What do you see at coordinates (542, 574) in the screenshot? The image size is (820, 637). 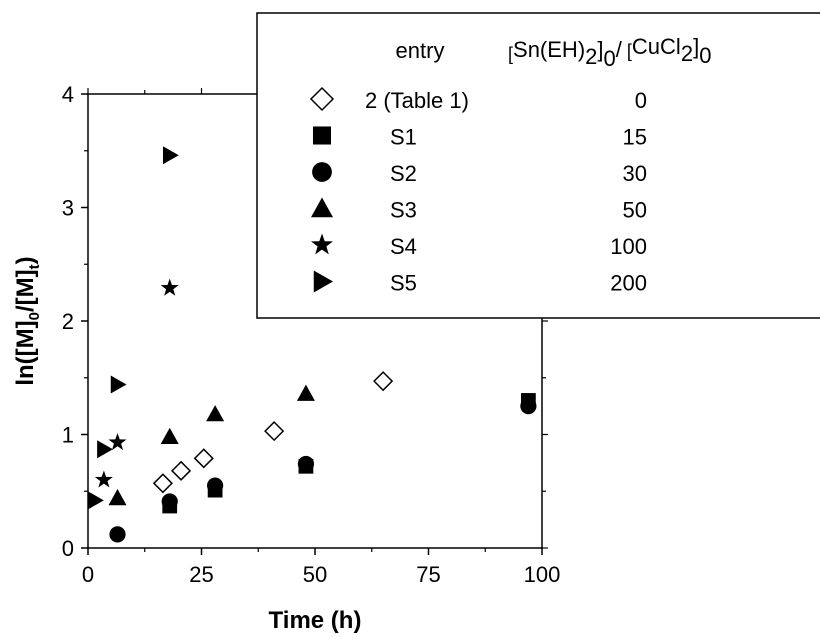 I see `x-tick-label: 100` at bounding box center [542, 574].